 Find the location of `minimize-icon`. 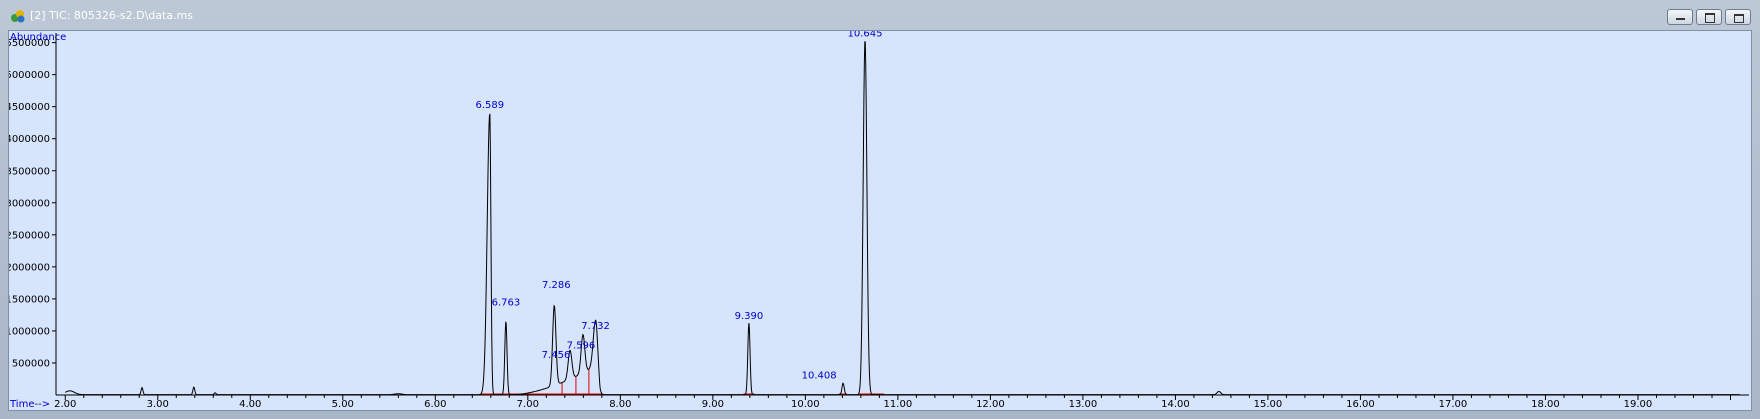

minimize-icon is located at coordinates (1680, 19).